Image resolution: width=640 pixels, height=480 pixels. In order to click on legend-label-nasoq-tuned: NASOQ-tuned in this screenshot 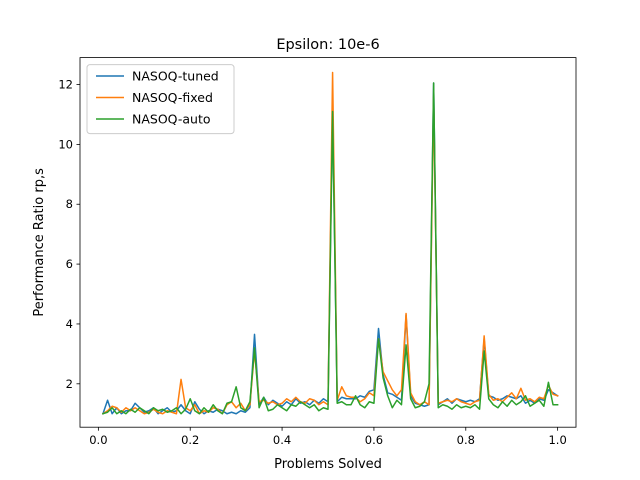, I will do `click(175, 76)`.